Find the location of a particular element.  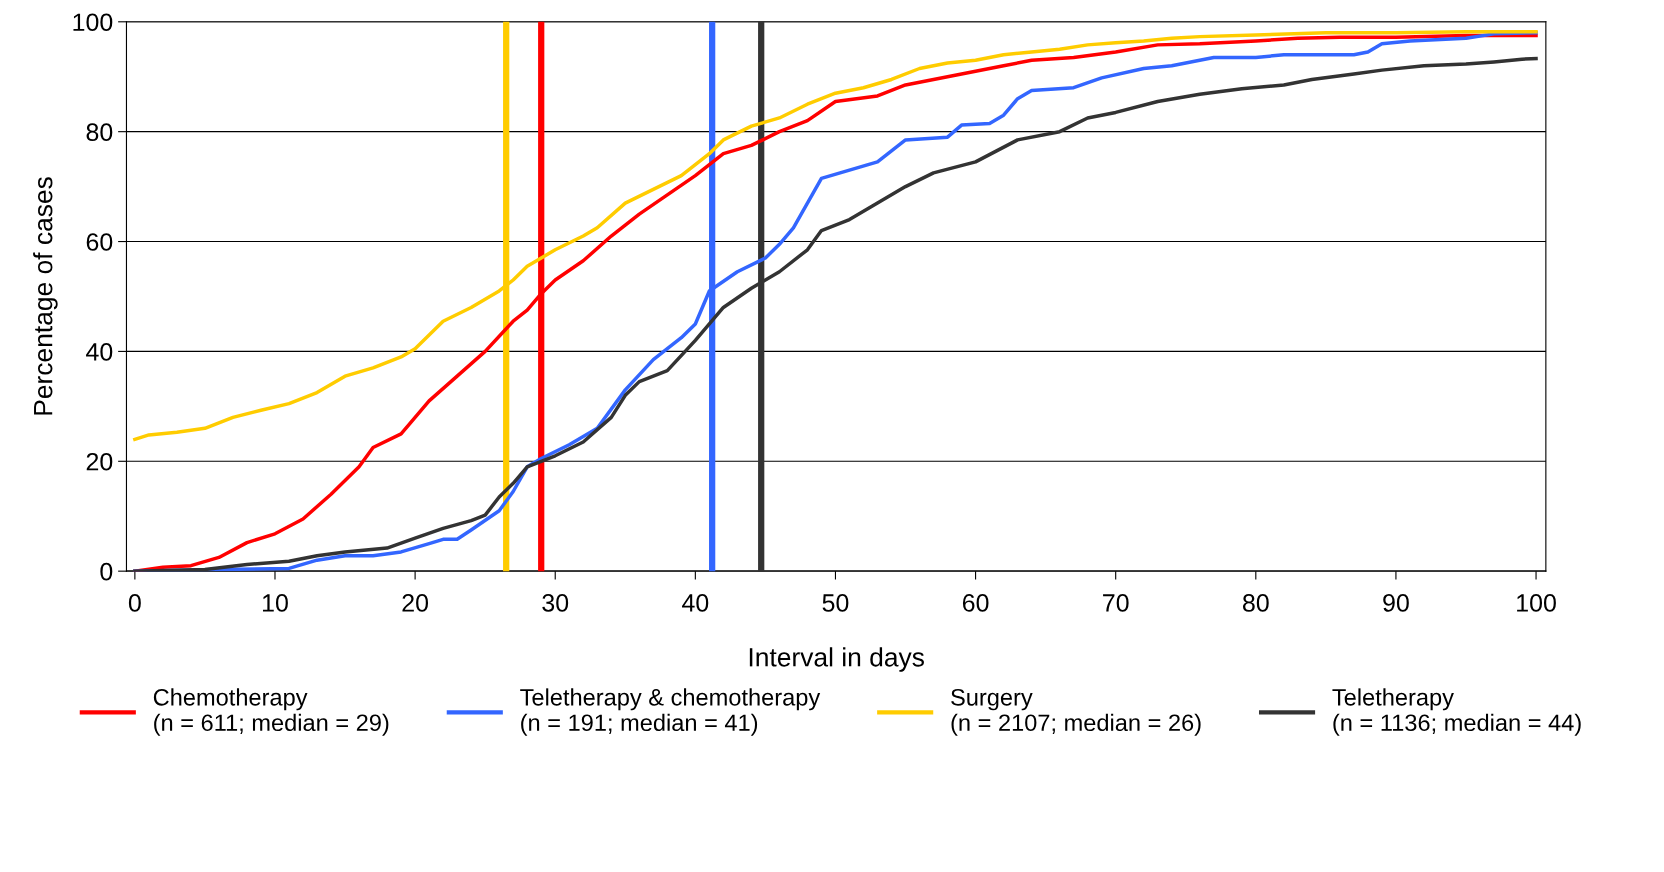

x-tick-label: 60 is located at coordinates (975, 603).